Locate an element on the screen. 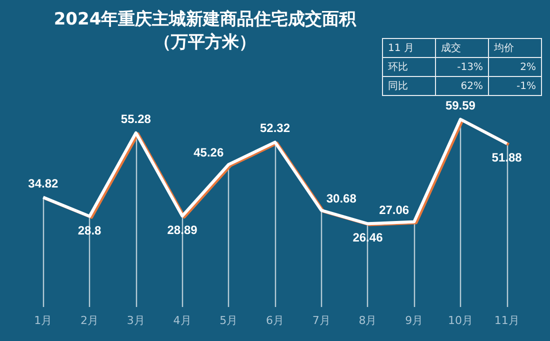 The width and height of the screenshot is (550, 341). data-label: 55.28 is located at coordinates (136, 119).